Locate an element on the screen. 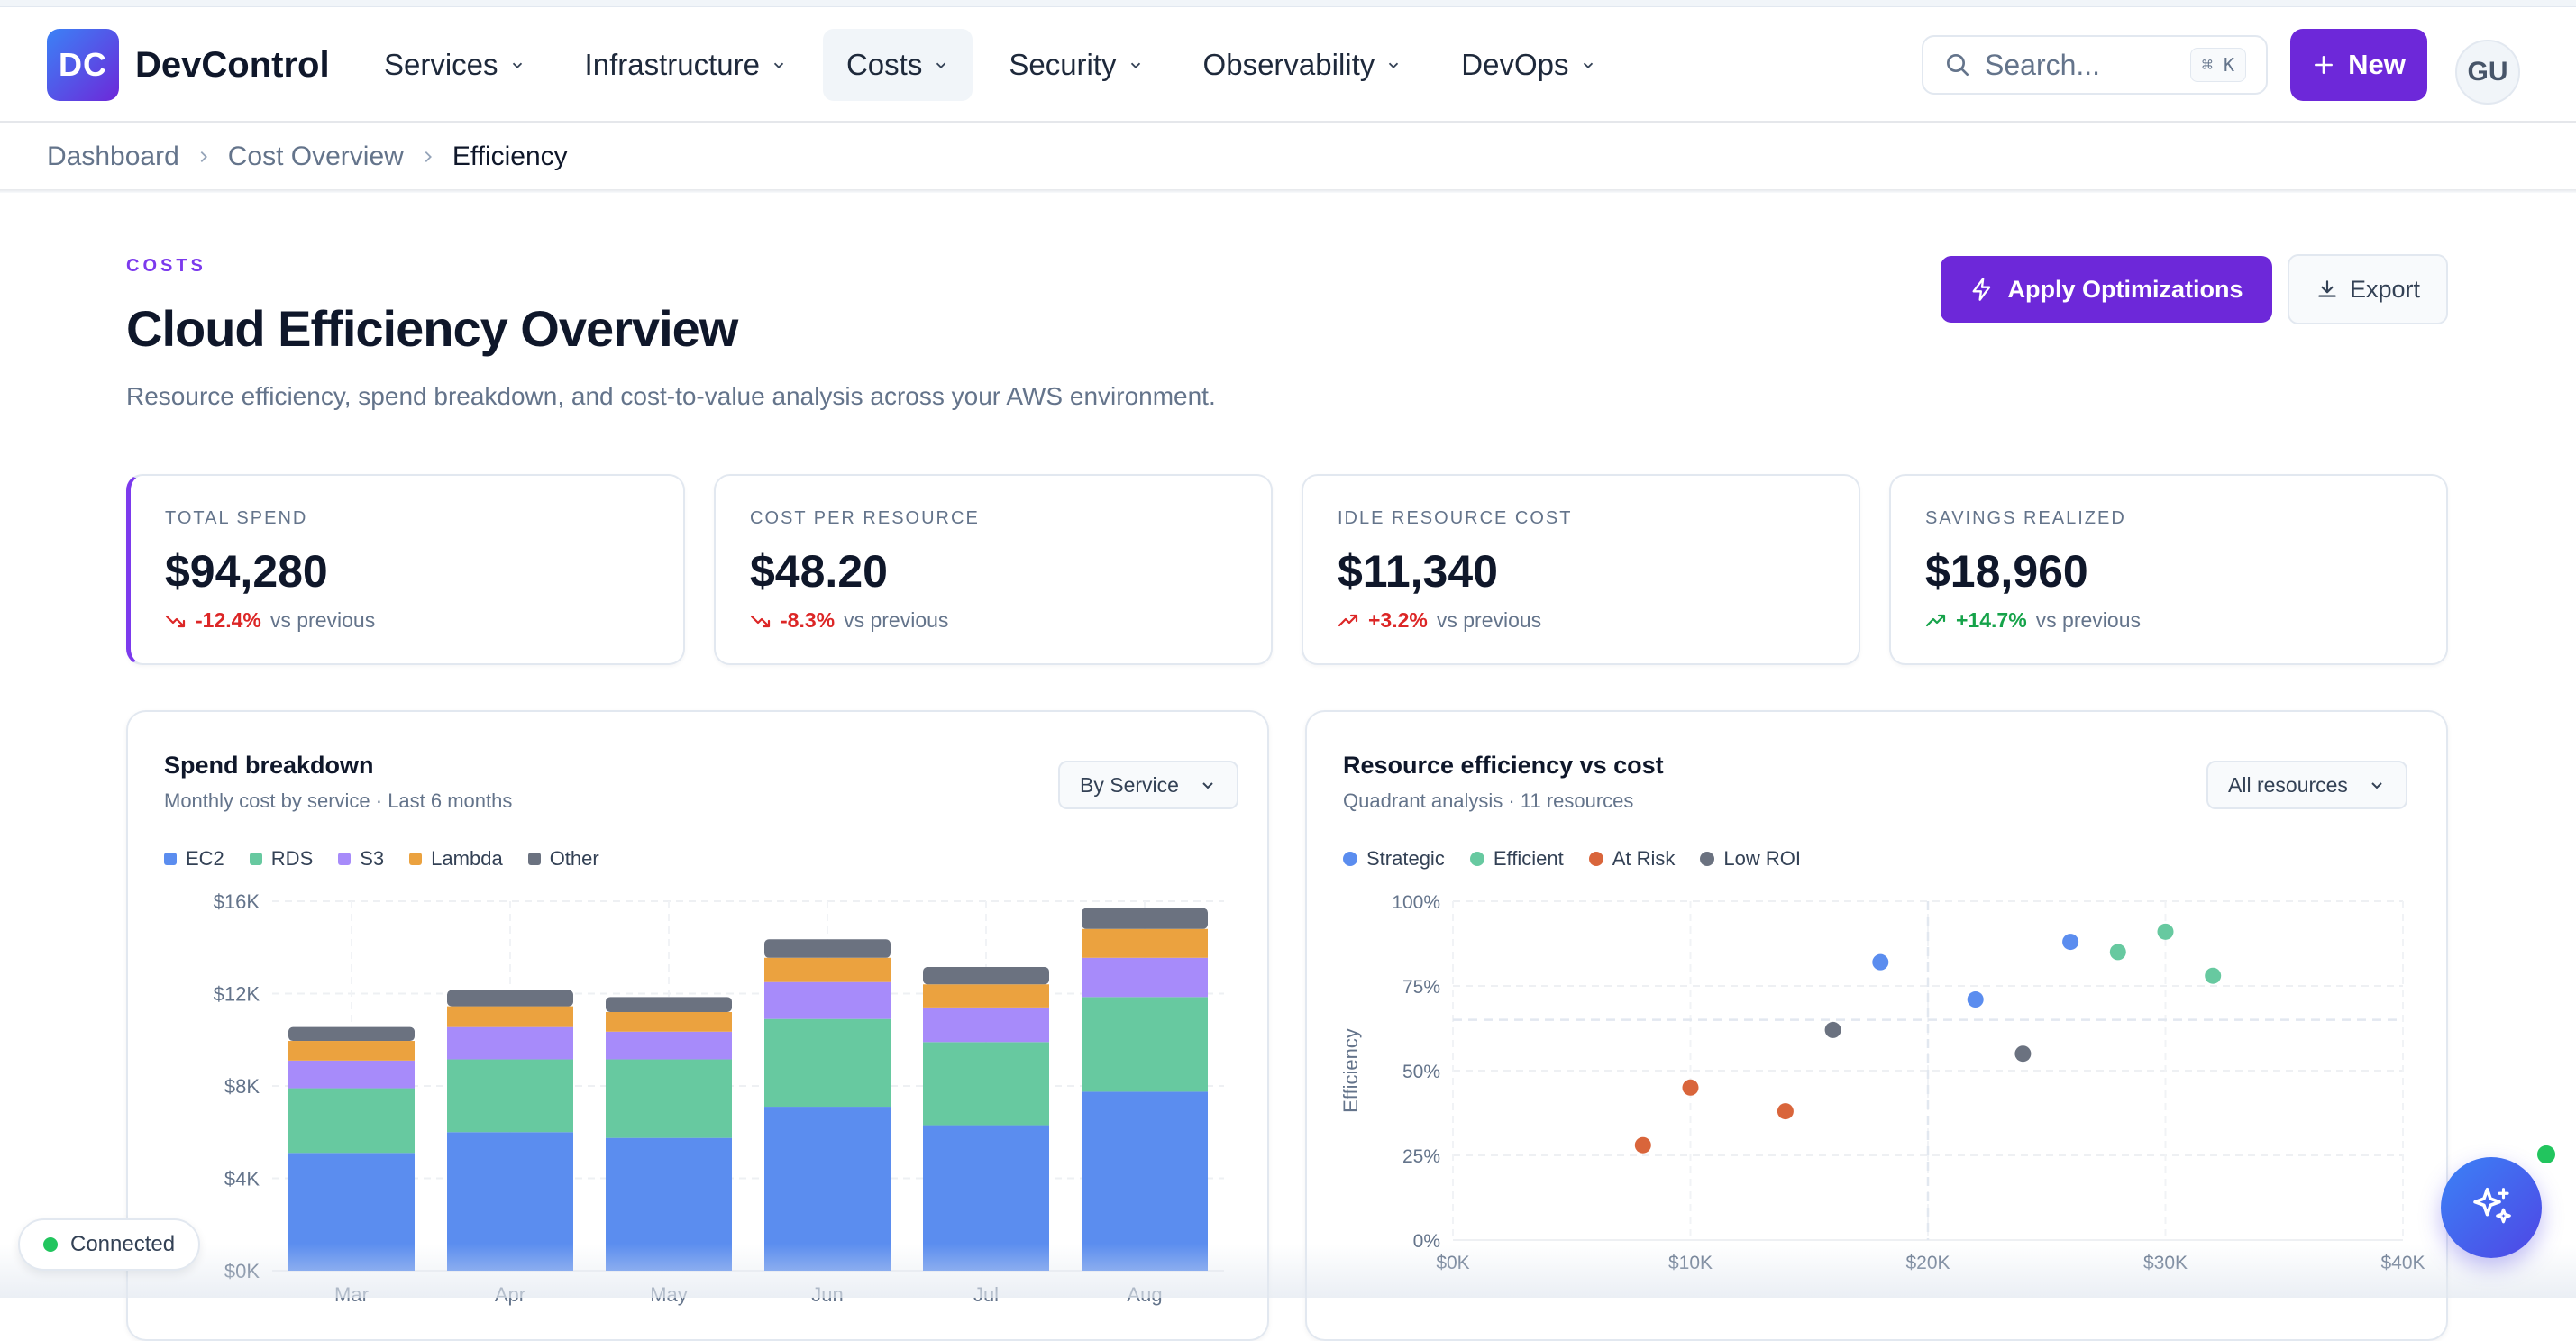  kpi-delta: -12.4% is located at coordinates (228, 620).